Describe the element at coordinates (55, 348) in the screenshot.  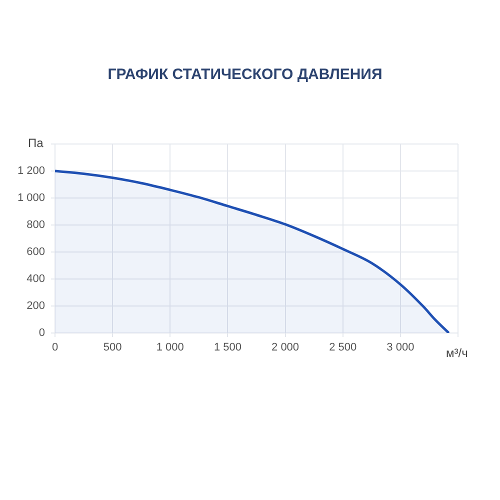
I see `x-tick-label: 0` at that location.